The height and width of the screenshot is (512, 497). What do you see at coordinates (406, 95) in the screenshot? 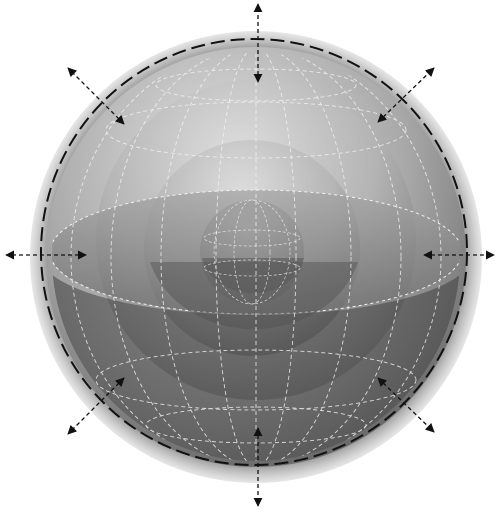
I see `arrow-up-right` at bounding box center [406, 95].